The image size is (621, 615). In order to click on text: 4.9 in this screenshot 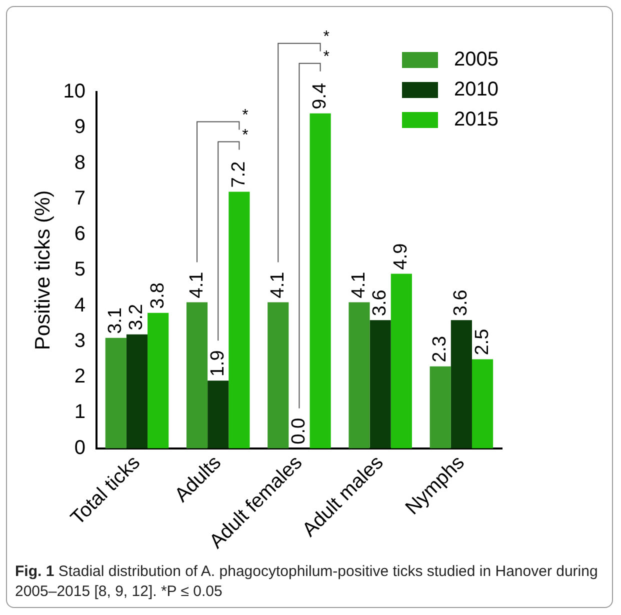, I will do `click(401, 256)`.